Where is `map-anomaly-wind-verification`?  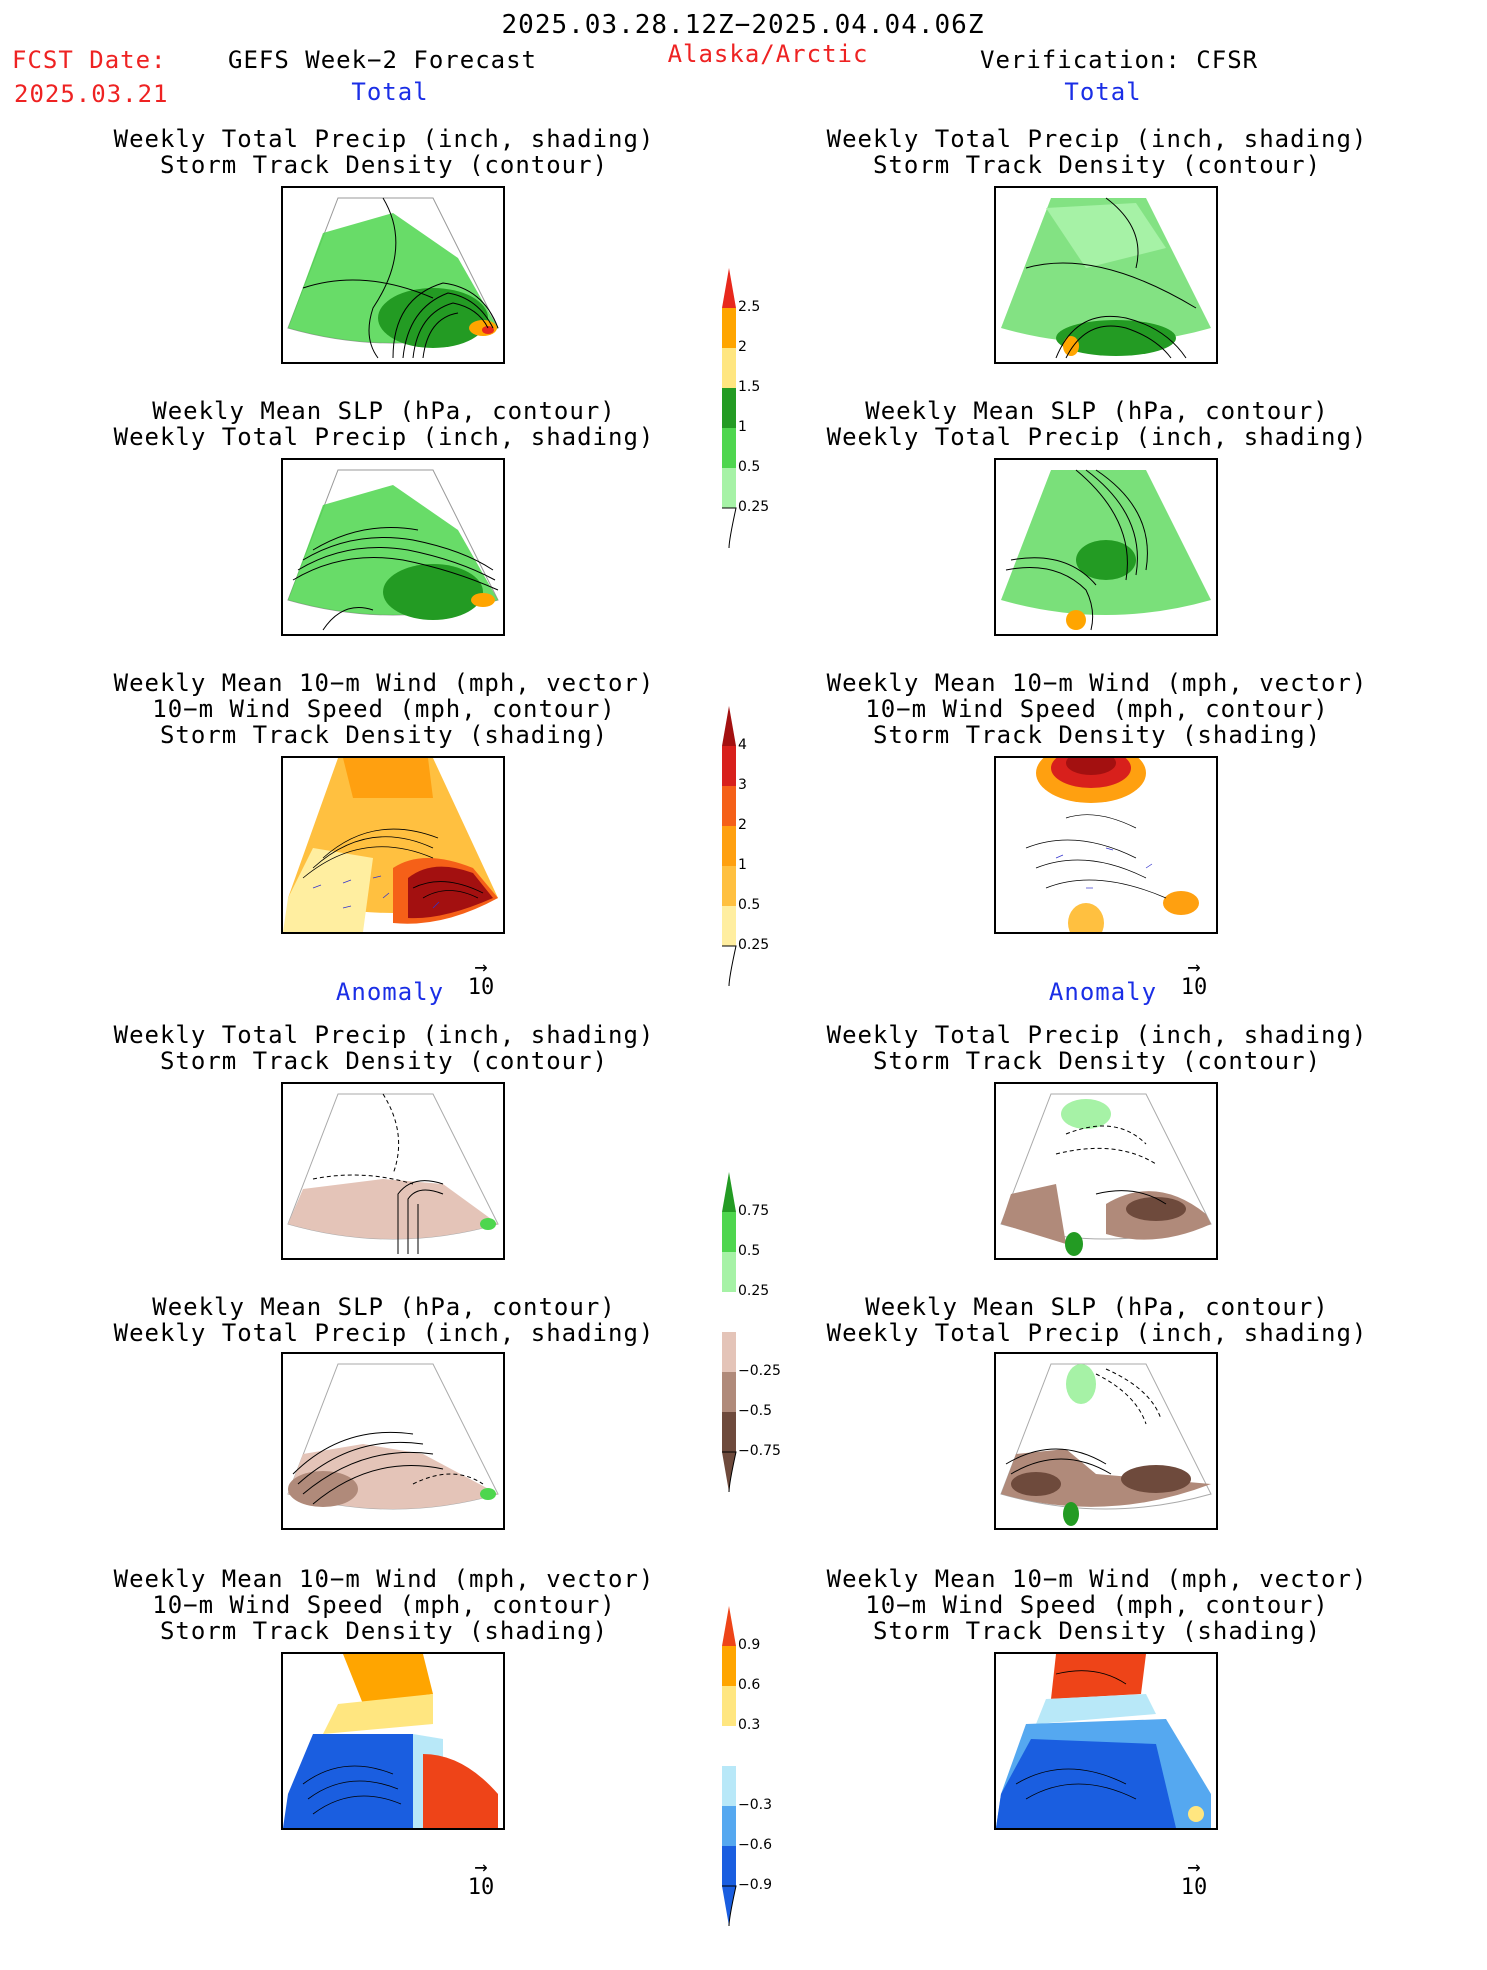
map-anomaly-wind-verification is located at coordinates (1106, 1741).